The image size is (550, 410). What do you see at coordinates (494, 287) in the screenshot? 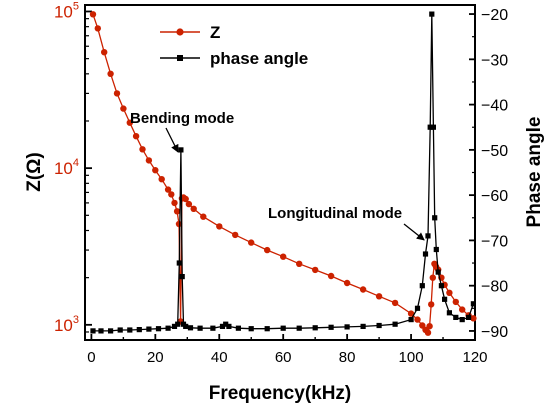
I see `y-right-tick-label: −80` at bounding box center [494, 287].